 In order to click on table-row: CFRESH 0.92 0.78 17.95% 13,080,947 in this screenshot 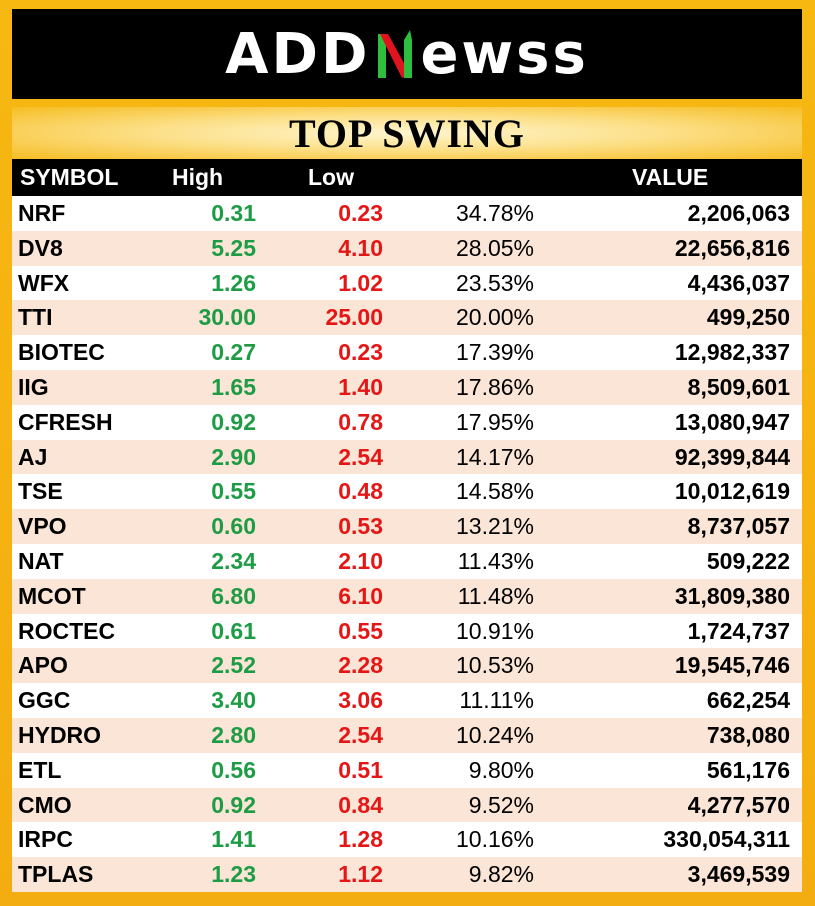, I will do `click(407, 422)`.